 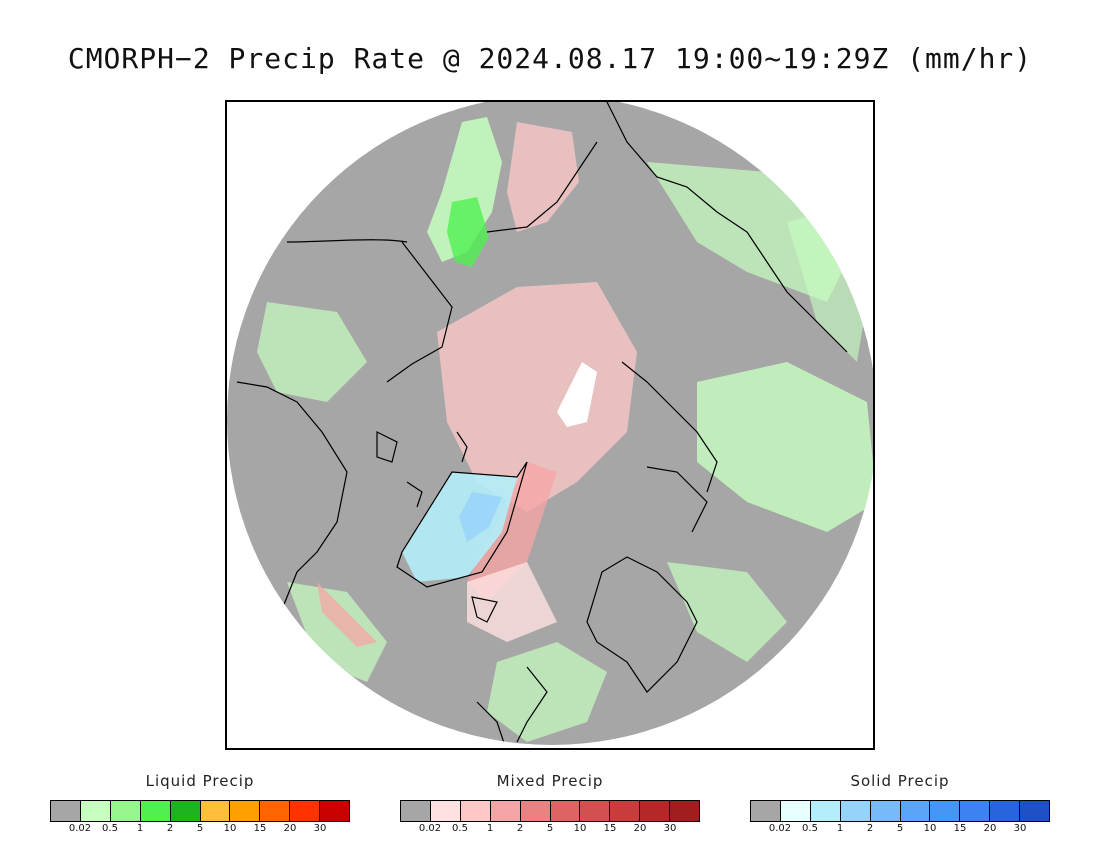 I want to click on legend-liquid-tick-label: 10, so click(x=230, y=828).